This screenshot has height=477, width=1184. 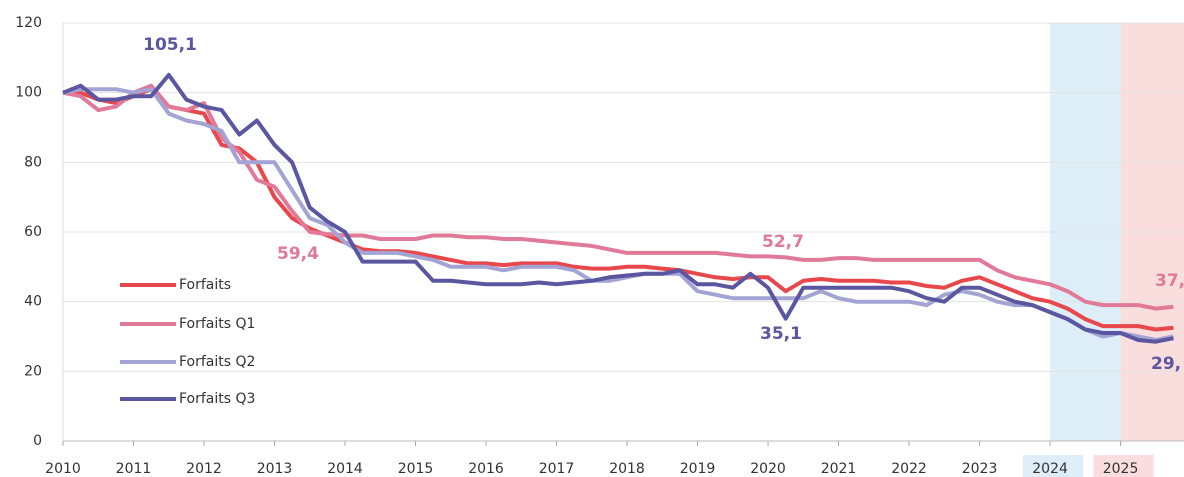 What do you see at coordinates (63, 469) in the screenshot?
I see `x-tick-label: 2010` at bounding box center [63, 469].